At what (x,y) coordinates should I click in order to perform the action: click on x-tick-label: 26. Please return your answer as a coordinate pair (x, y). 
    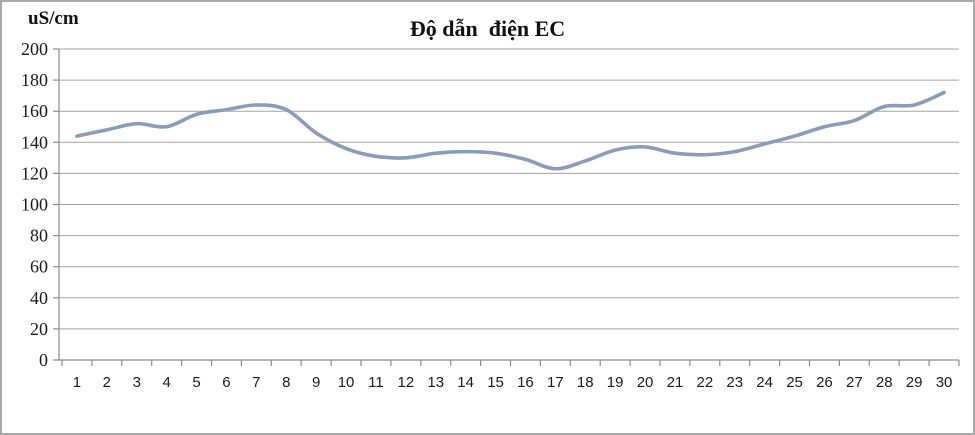
    Looking at the image, I should click on (824, 382).